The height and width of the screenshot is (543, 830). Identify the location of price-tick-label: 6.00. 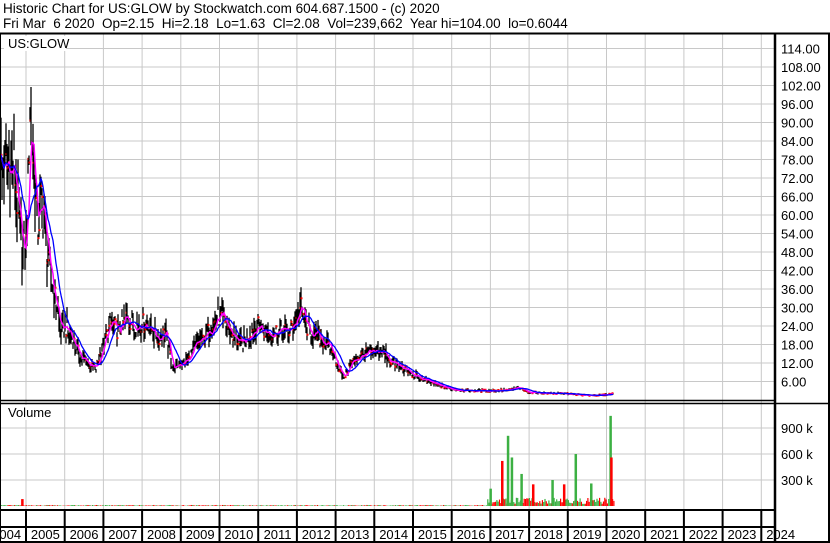
(793, 382).